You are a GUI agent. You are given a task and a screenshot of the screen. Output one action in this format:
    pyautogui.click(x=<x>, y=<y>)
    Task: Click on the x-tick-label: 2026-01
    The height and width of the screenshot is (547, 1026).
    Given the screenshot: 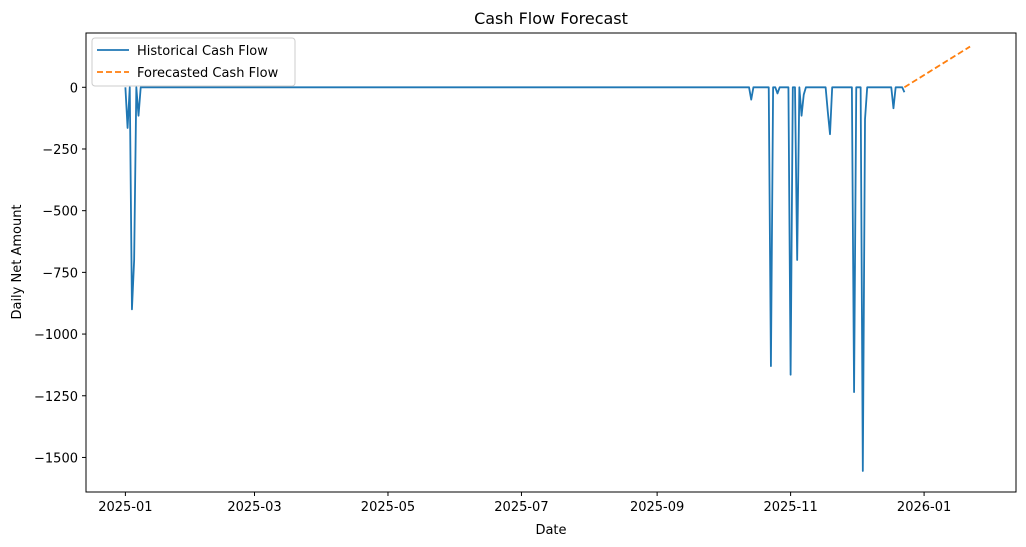 What is the action you would take?
    pyautogui.click(x=924, y=507)
    